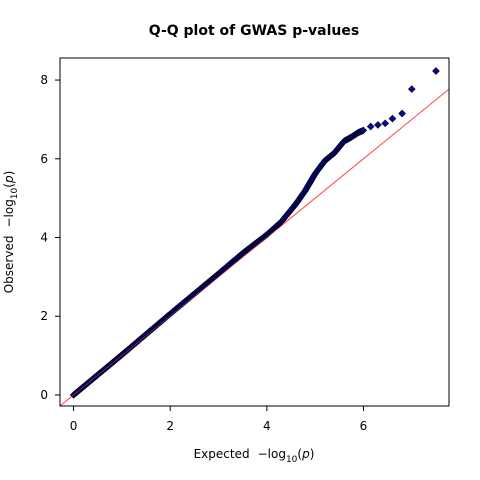  Describe the element at coordinates (9, 208) in the screenshot. I see `y-axis-label-log: log` at that location.